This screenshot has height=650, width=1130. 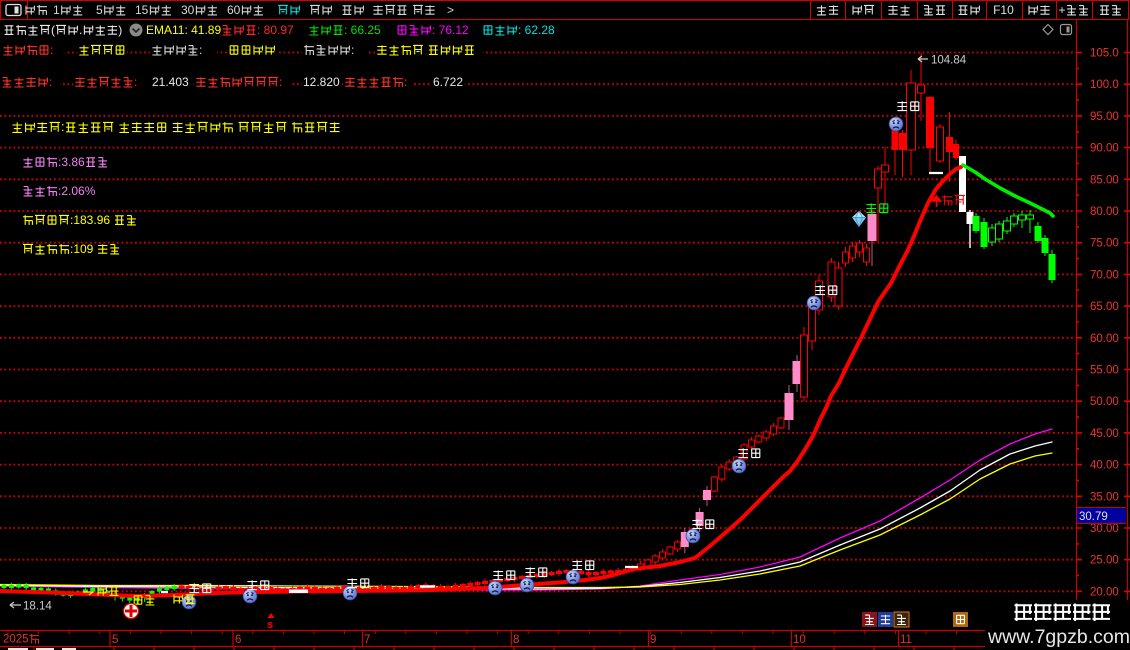 What do you see at coordinates (362, 30) in the screenshot?
I see `svg-text:: 66.25: : 66.25` at bounding box center [362, 30].